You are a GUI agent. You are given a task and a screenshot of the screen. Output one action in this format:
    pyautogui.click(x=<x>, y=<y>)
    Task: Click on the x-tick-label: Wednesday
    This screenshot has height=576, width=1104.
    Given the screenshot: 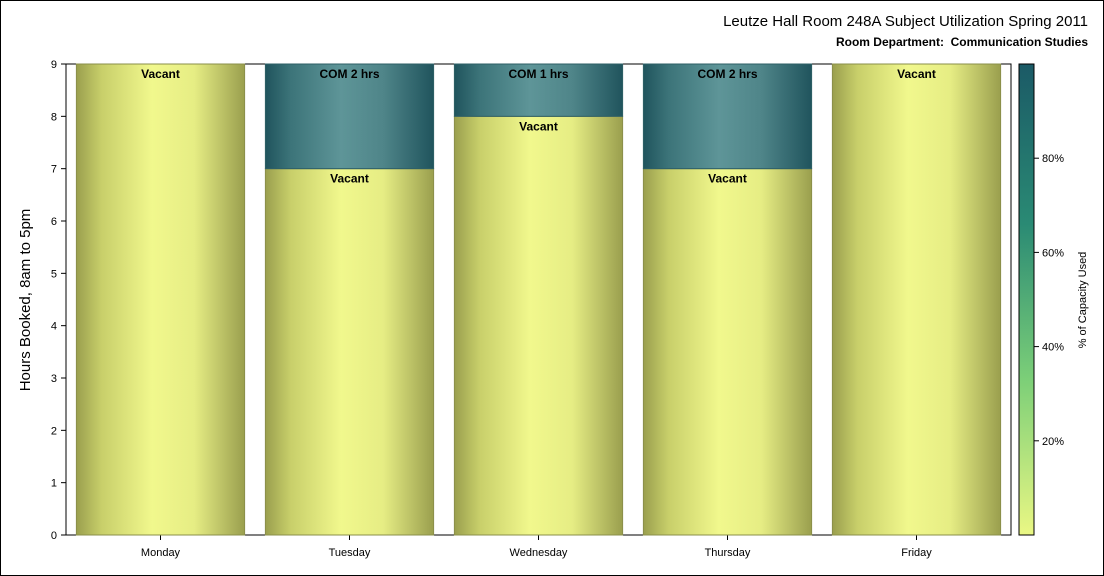 What is the action you would take?
    pyautogui.click(x=539, y=553)
    